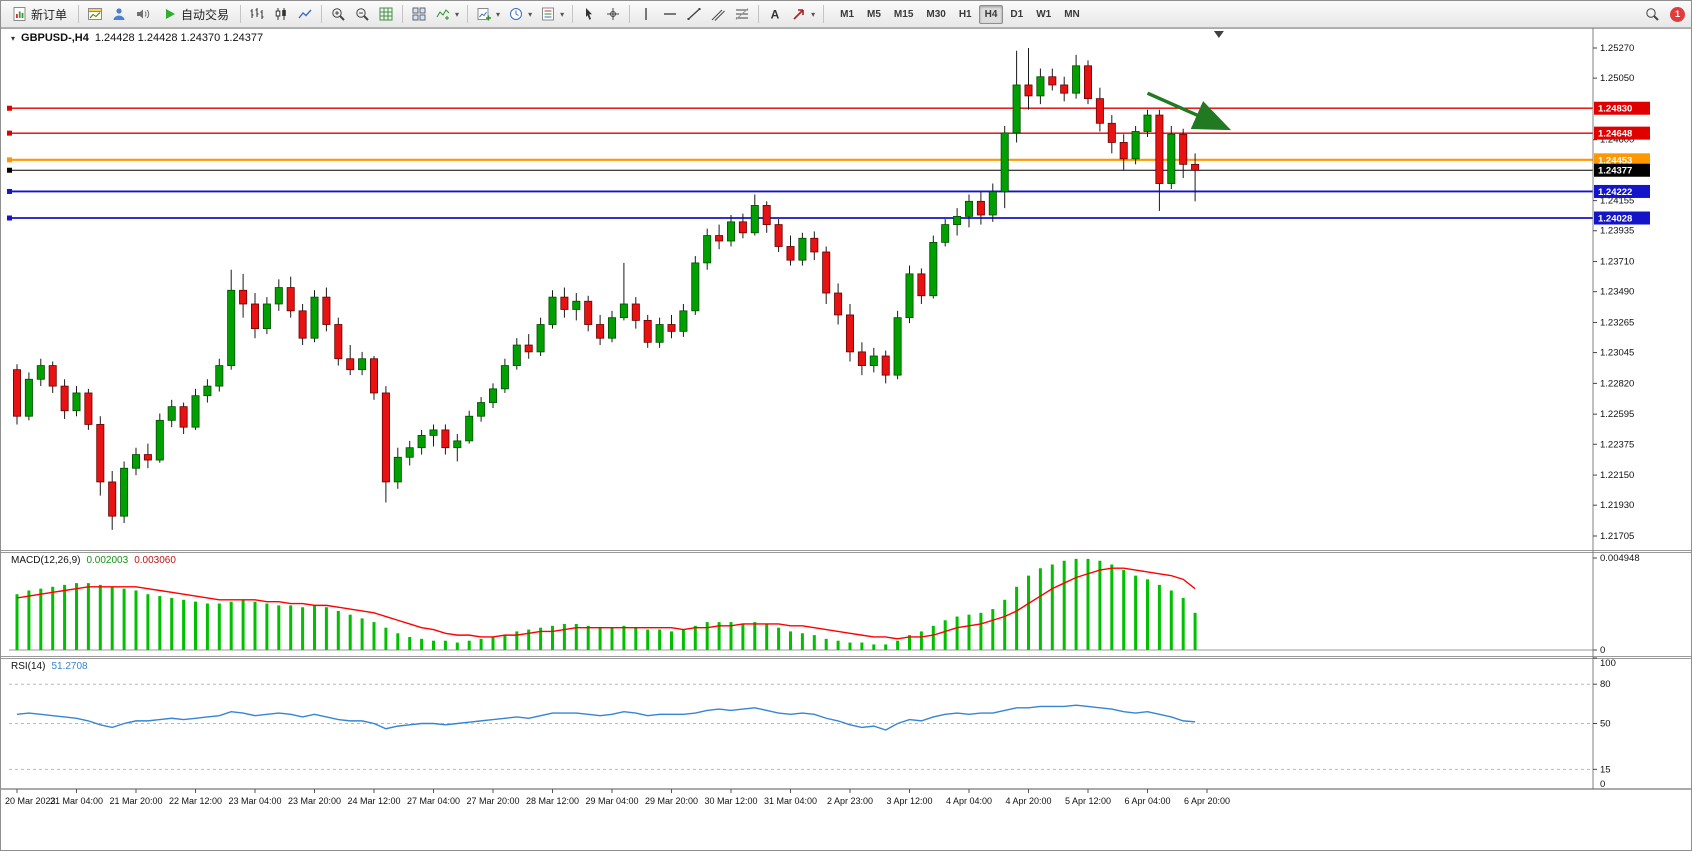 The image size is (1692, 851). Describe the element at coordinates (606, 717) in the screenshot. I see `rsi-line` at that location.